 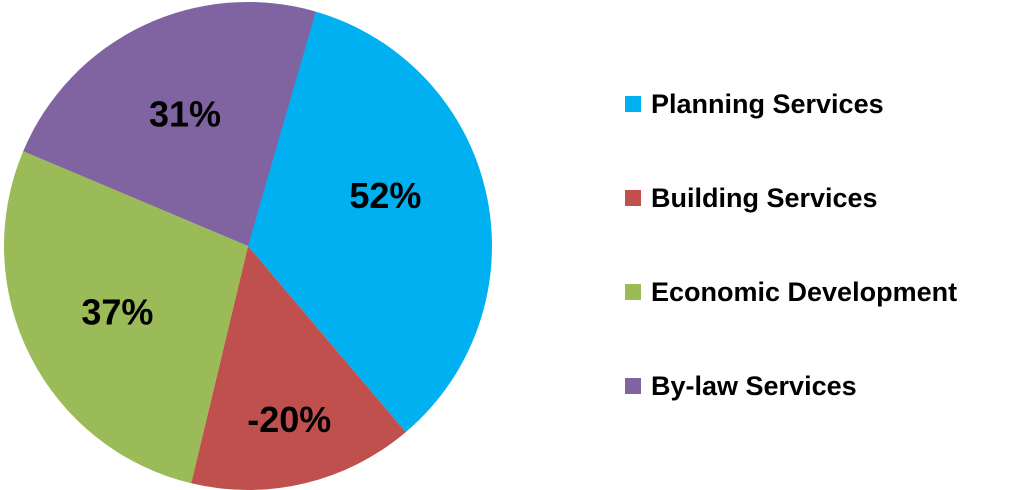 What do you see at coordinates (633, 104) in the screenshot?
I see `legend-swatch-planning-services` at bounding box center [633, 104].